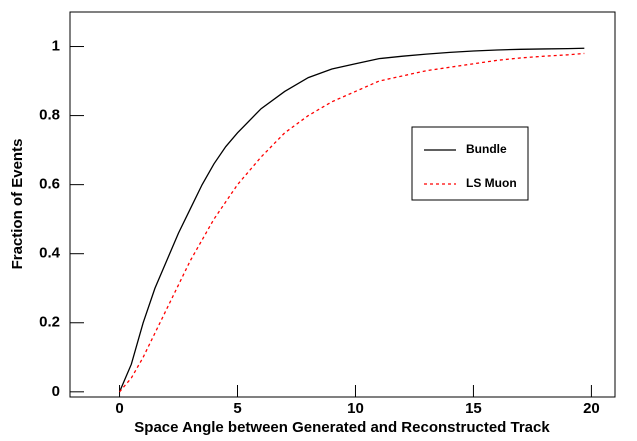 Image resolution: width=637 pixels, height=441 pixels. Describe the element at coordinates (49, 115) in the screenshot. I see `y-tick-label: 0.8` at that location.